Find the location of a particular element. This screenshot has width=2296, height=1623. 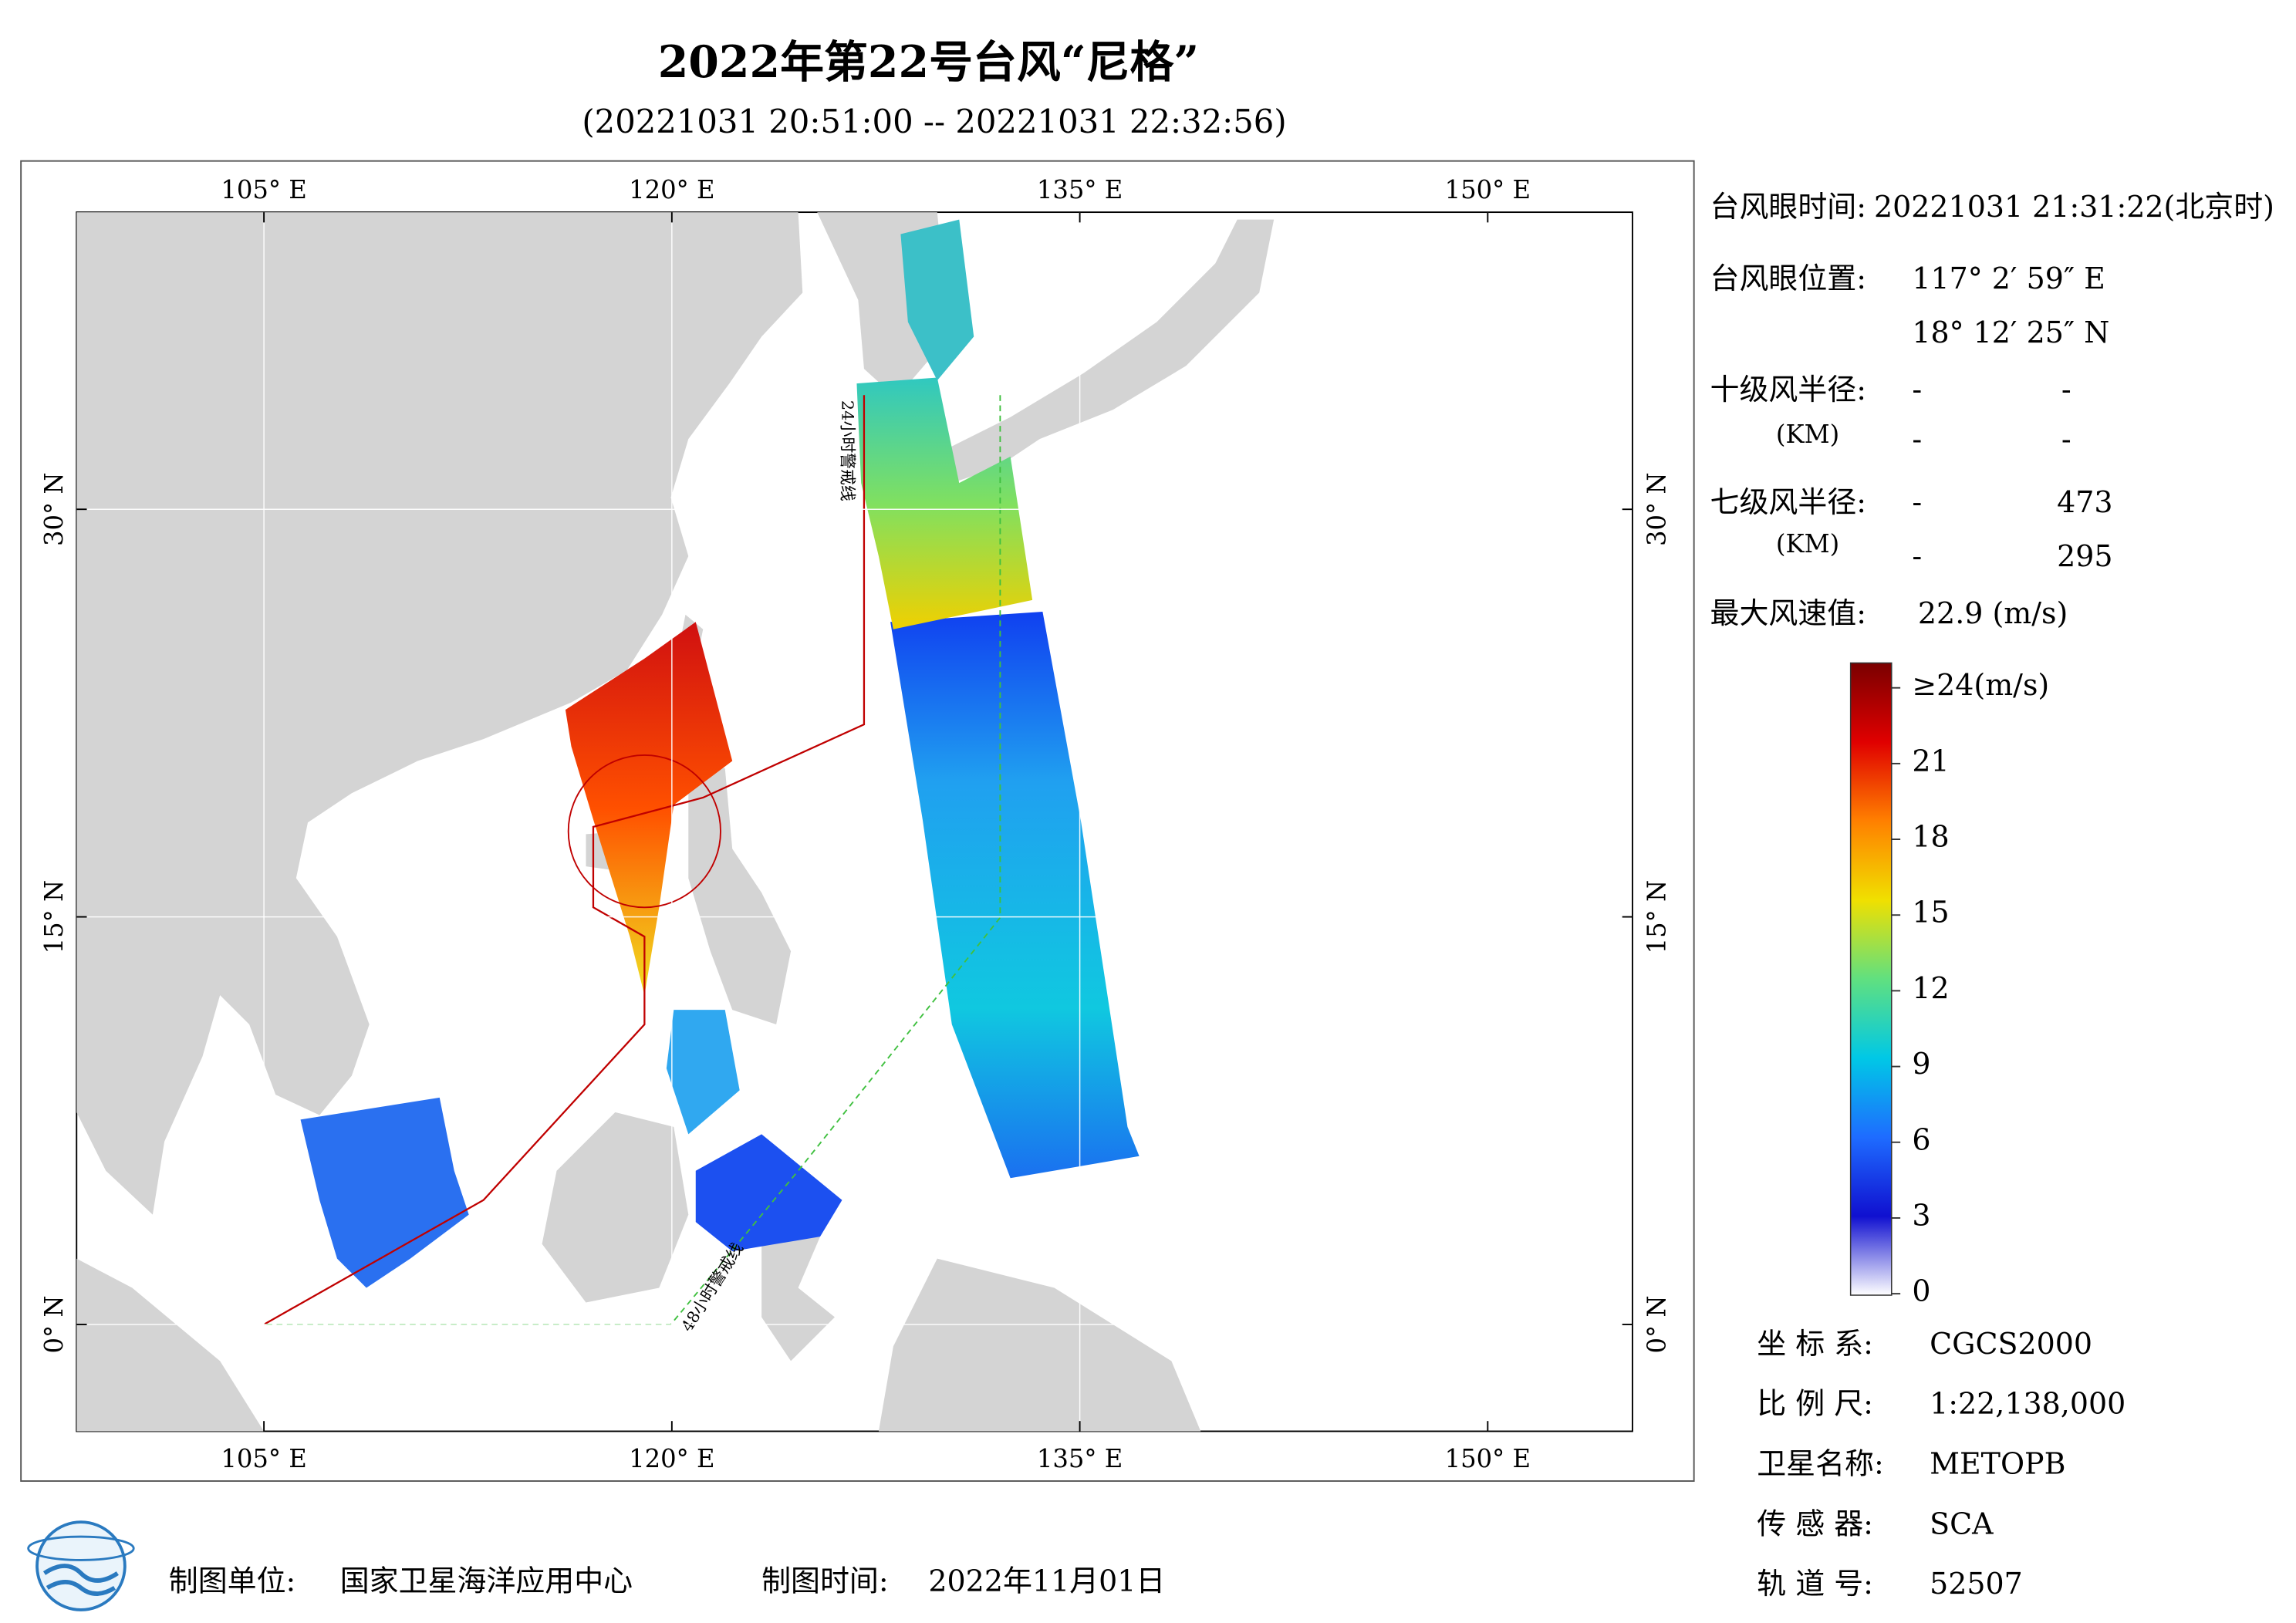

info-label: 台风眼时间: is located at coordinates (1788, 207).